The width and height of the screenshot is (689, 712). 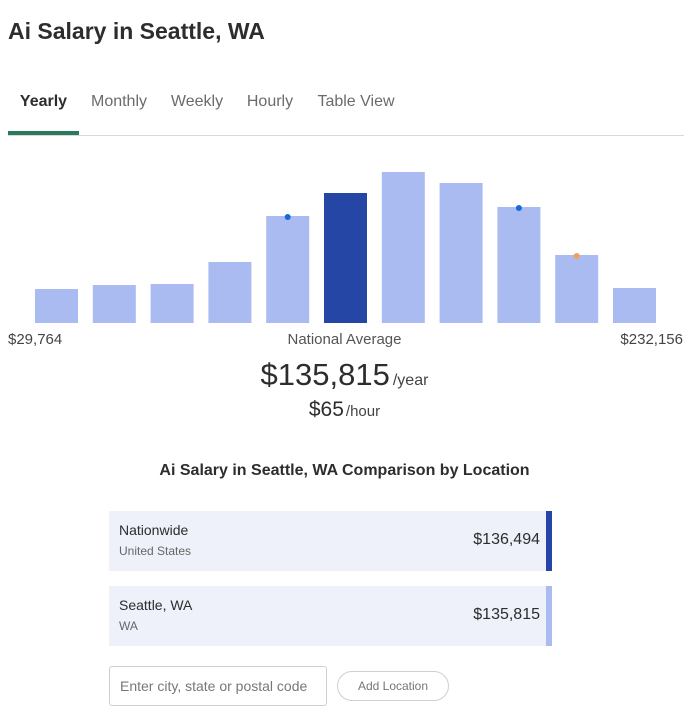 I want to click on tab-table-view: Table View, so click(x=356, y=101).